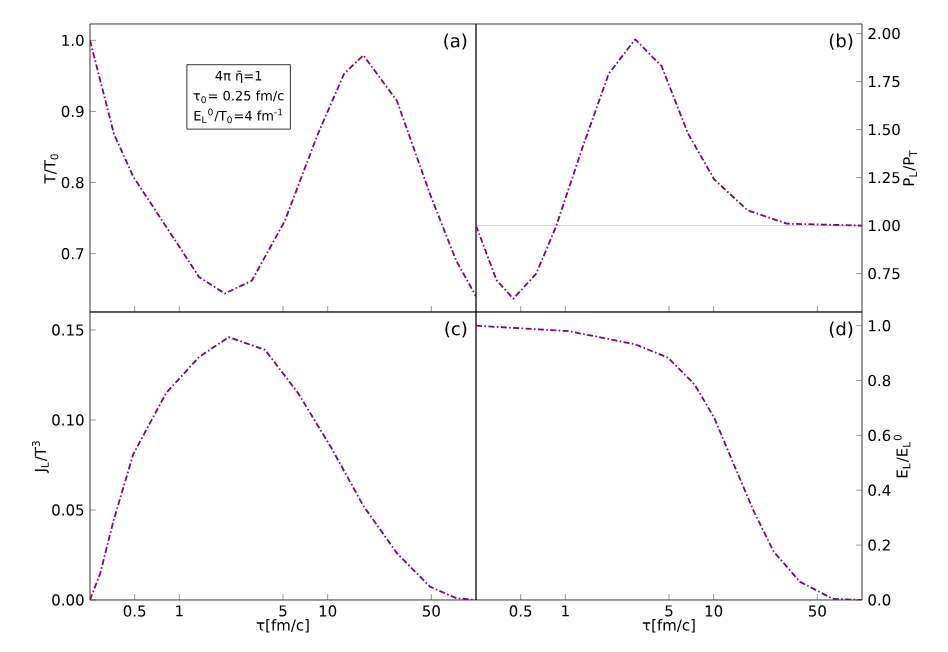 Image resolution: width=948 pixels, height=652 pixels. I want to click on annotation: (b), so click(841, 41).